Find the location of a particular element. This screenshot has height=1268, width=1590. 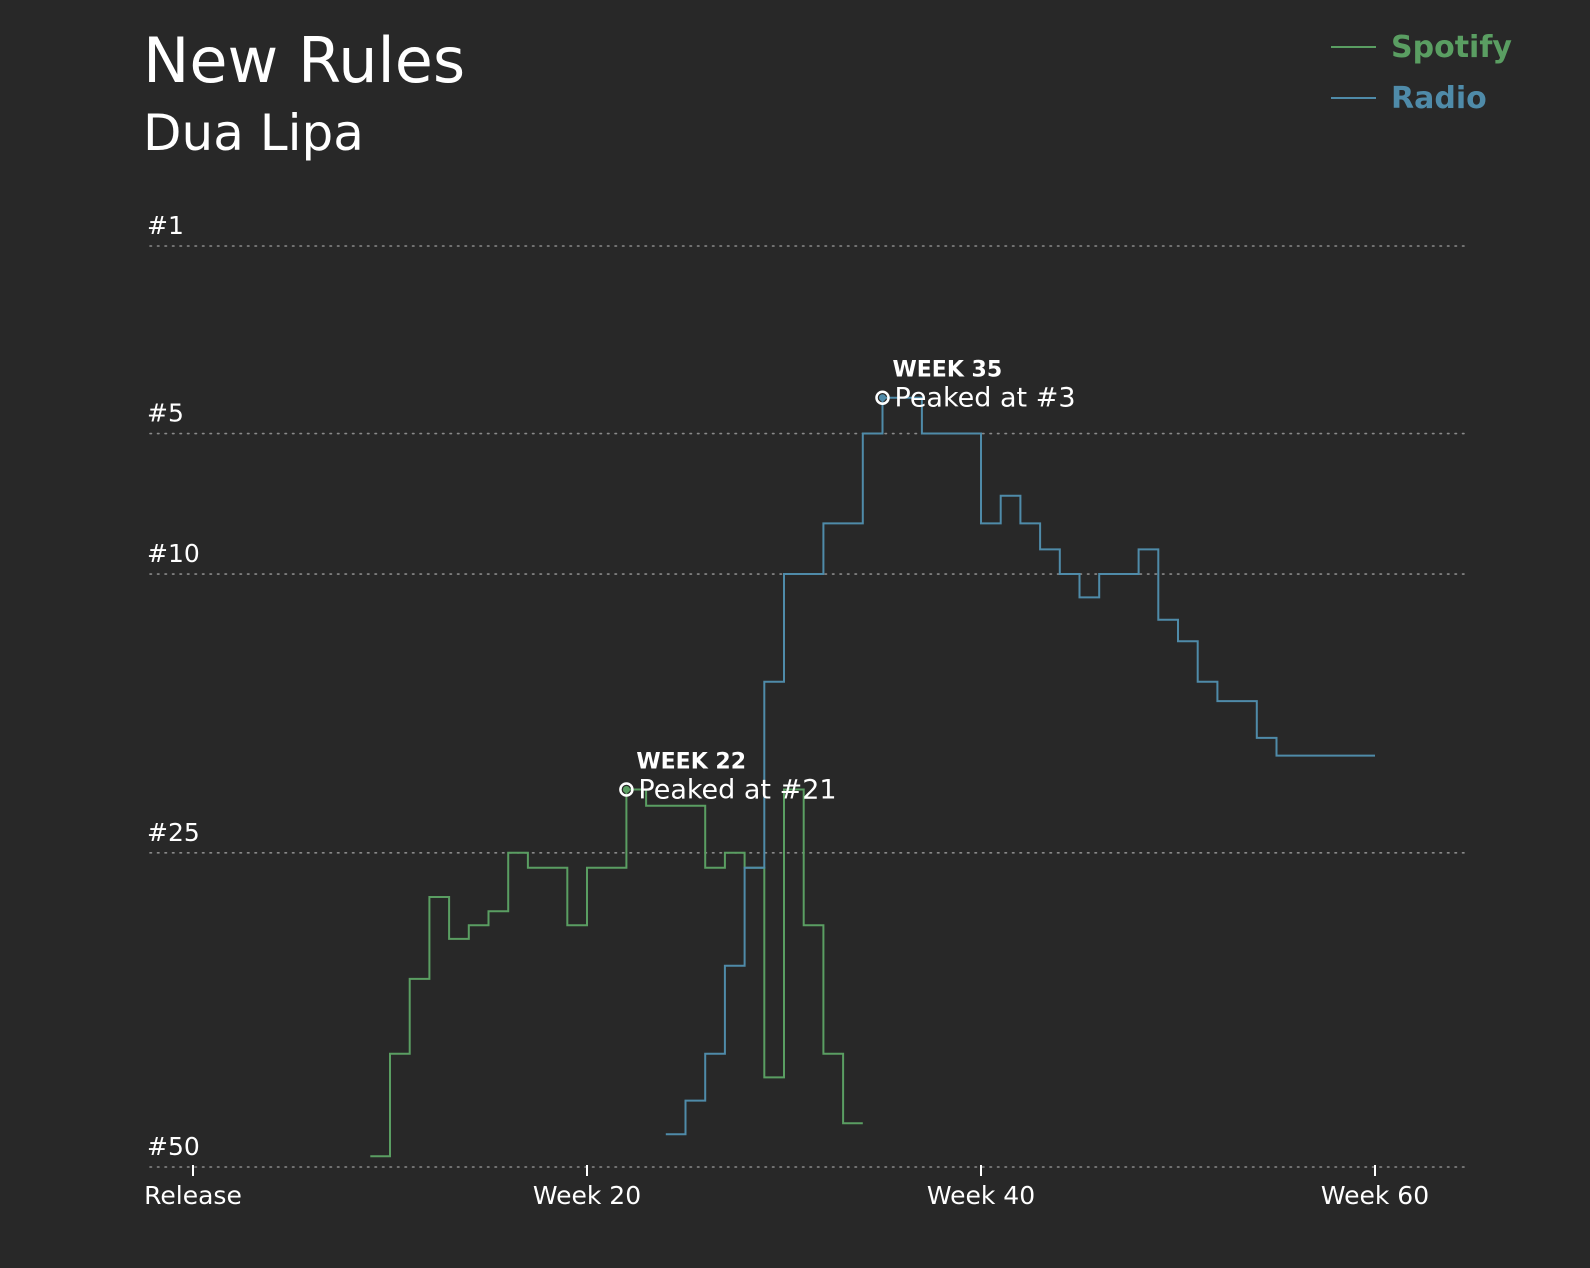

legend-label-radio: Radio is located at coordinates (1439, 98).